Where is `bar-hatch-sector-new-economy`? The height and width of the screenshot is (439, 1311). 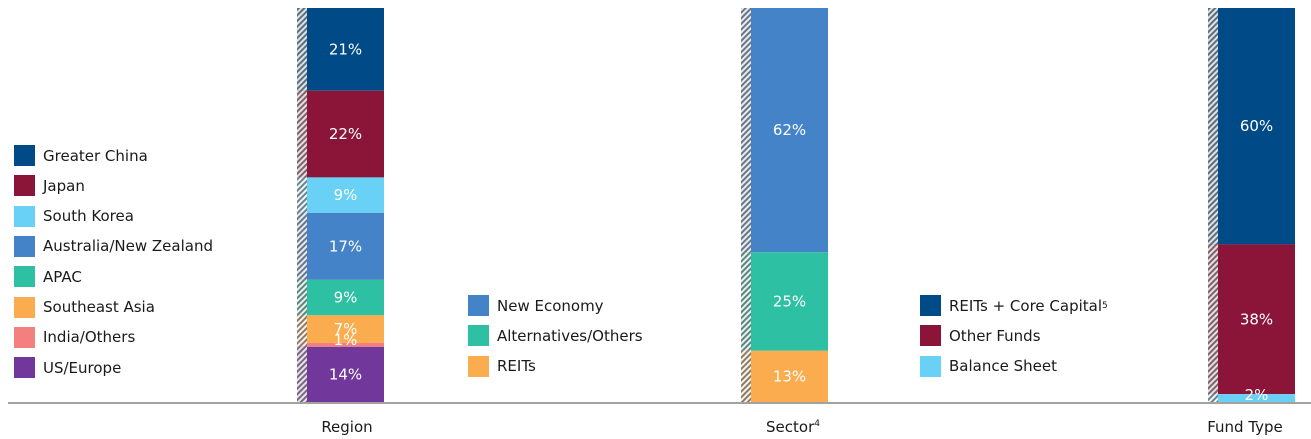
bar-hatch-sector-new-economy is located at coordinates (746, 130).